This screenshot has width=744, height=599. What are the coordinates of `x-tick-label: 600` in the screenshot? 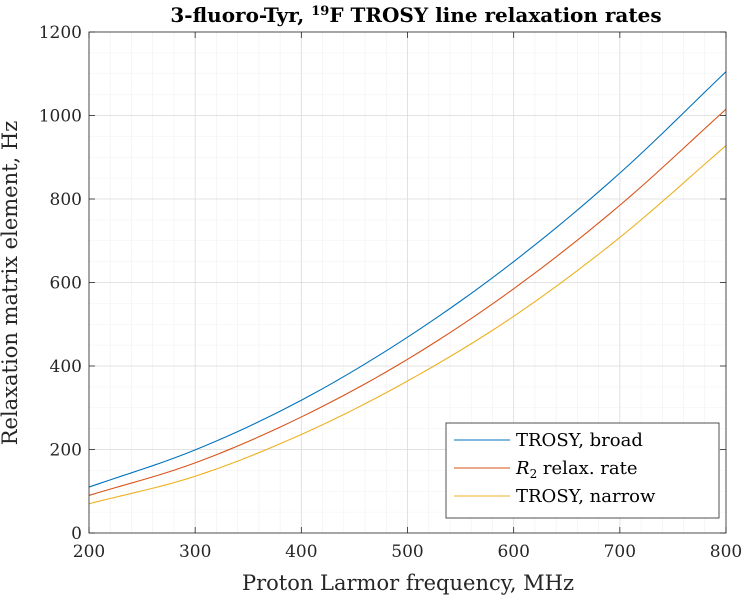 It's located at (513, 552).